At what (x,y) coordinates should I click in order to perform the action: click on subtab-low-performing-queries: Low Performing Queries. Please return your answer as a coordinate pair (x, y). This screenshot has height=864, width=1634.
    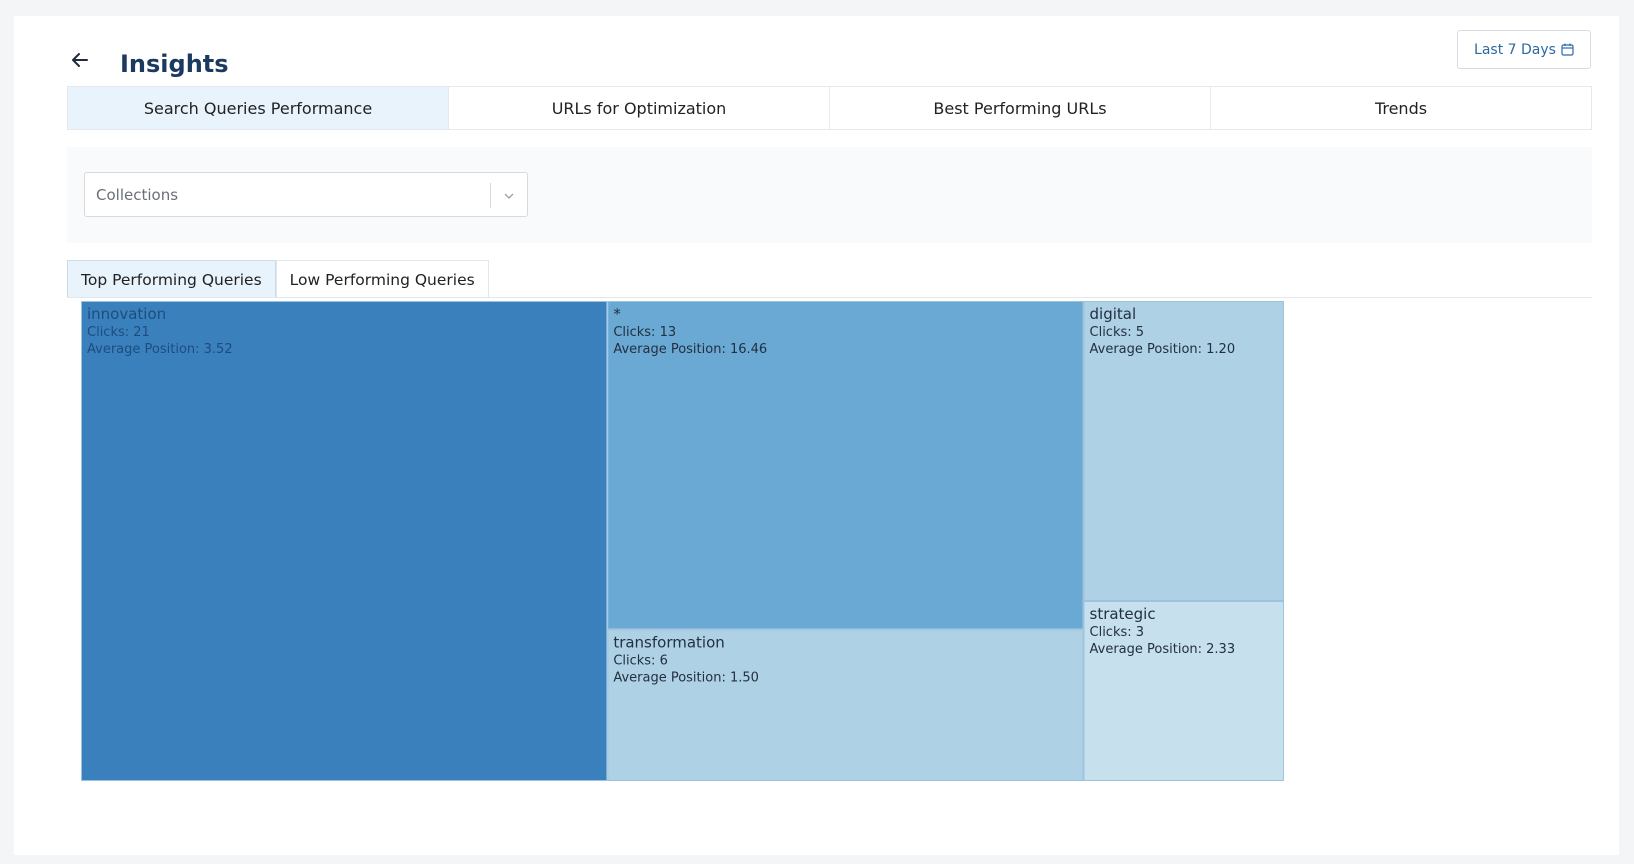
    Looking at the image, I should click on (382, 279).